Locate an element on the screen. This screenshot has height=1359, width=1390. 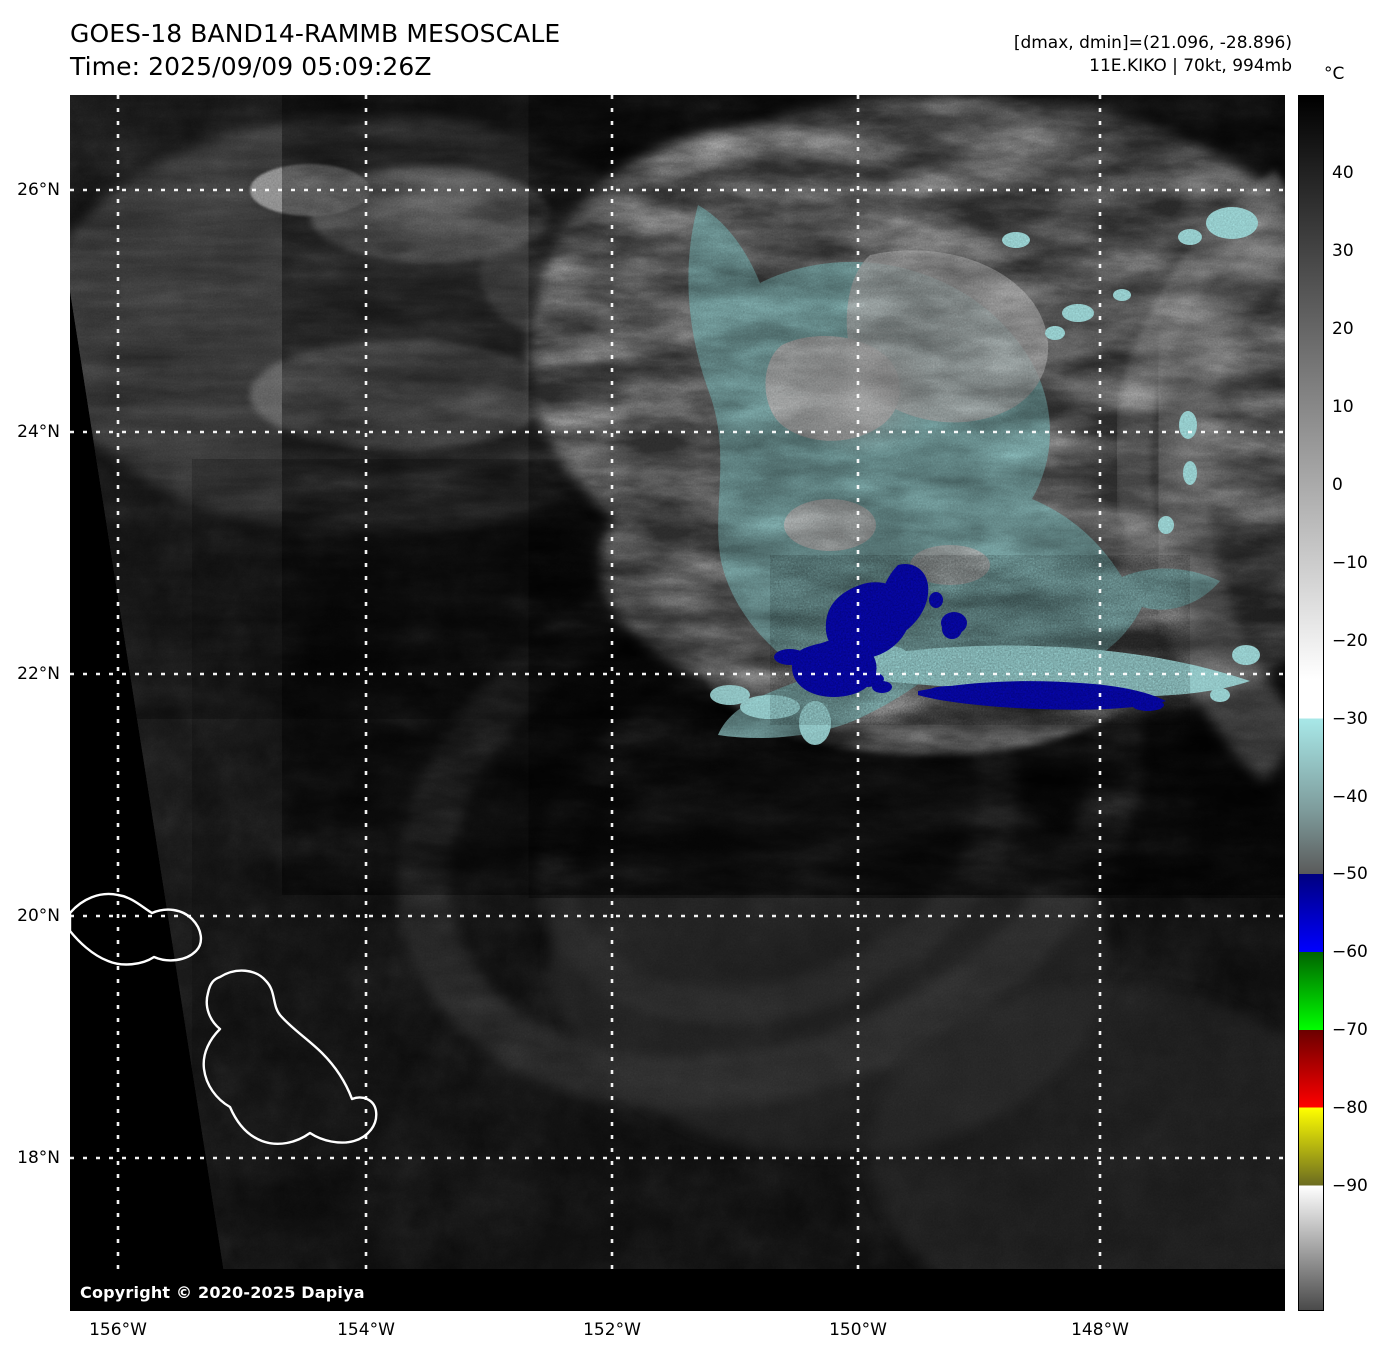
colorbar-tick-neg90: −90 is located at coordinates (1350, 1186).